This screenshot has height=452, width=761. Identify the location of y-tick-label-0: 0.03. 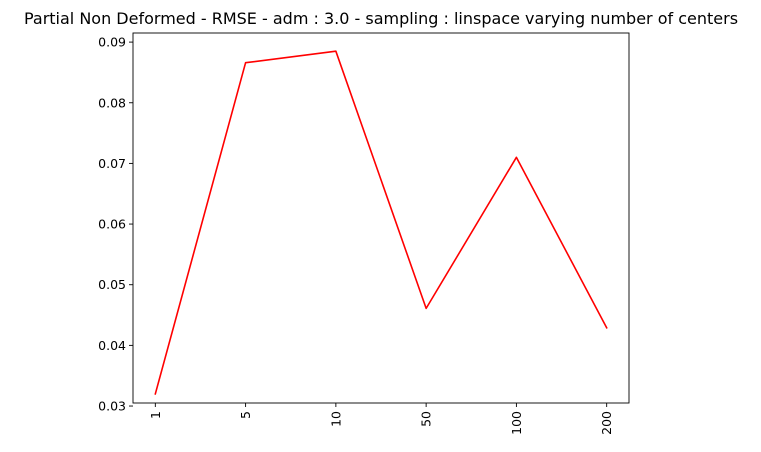
(112, 406).